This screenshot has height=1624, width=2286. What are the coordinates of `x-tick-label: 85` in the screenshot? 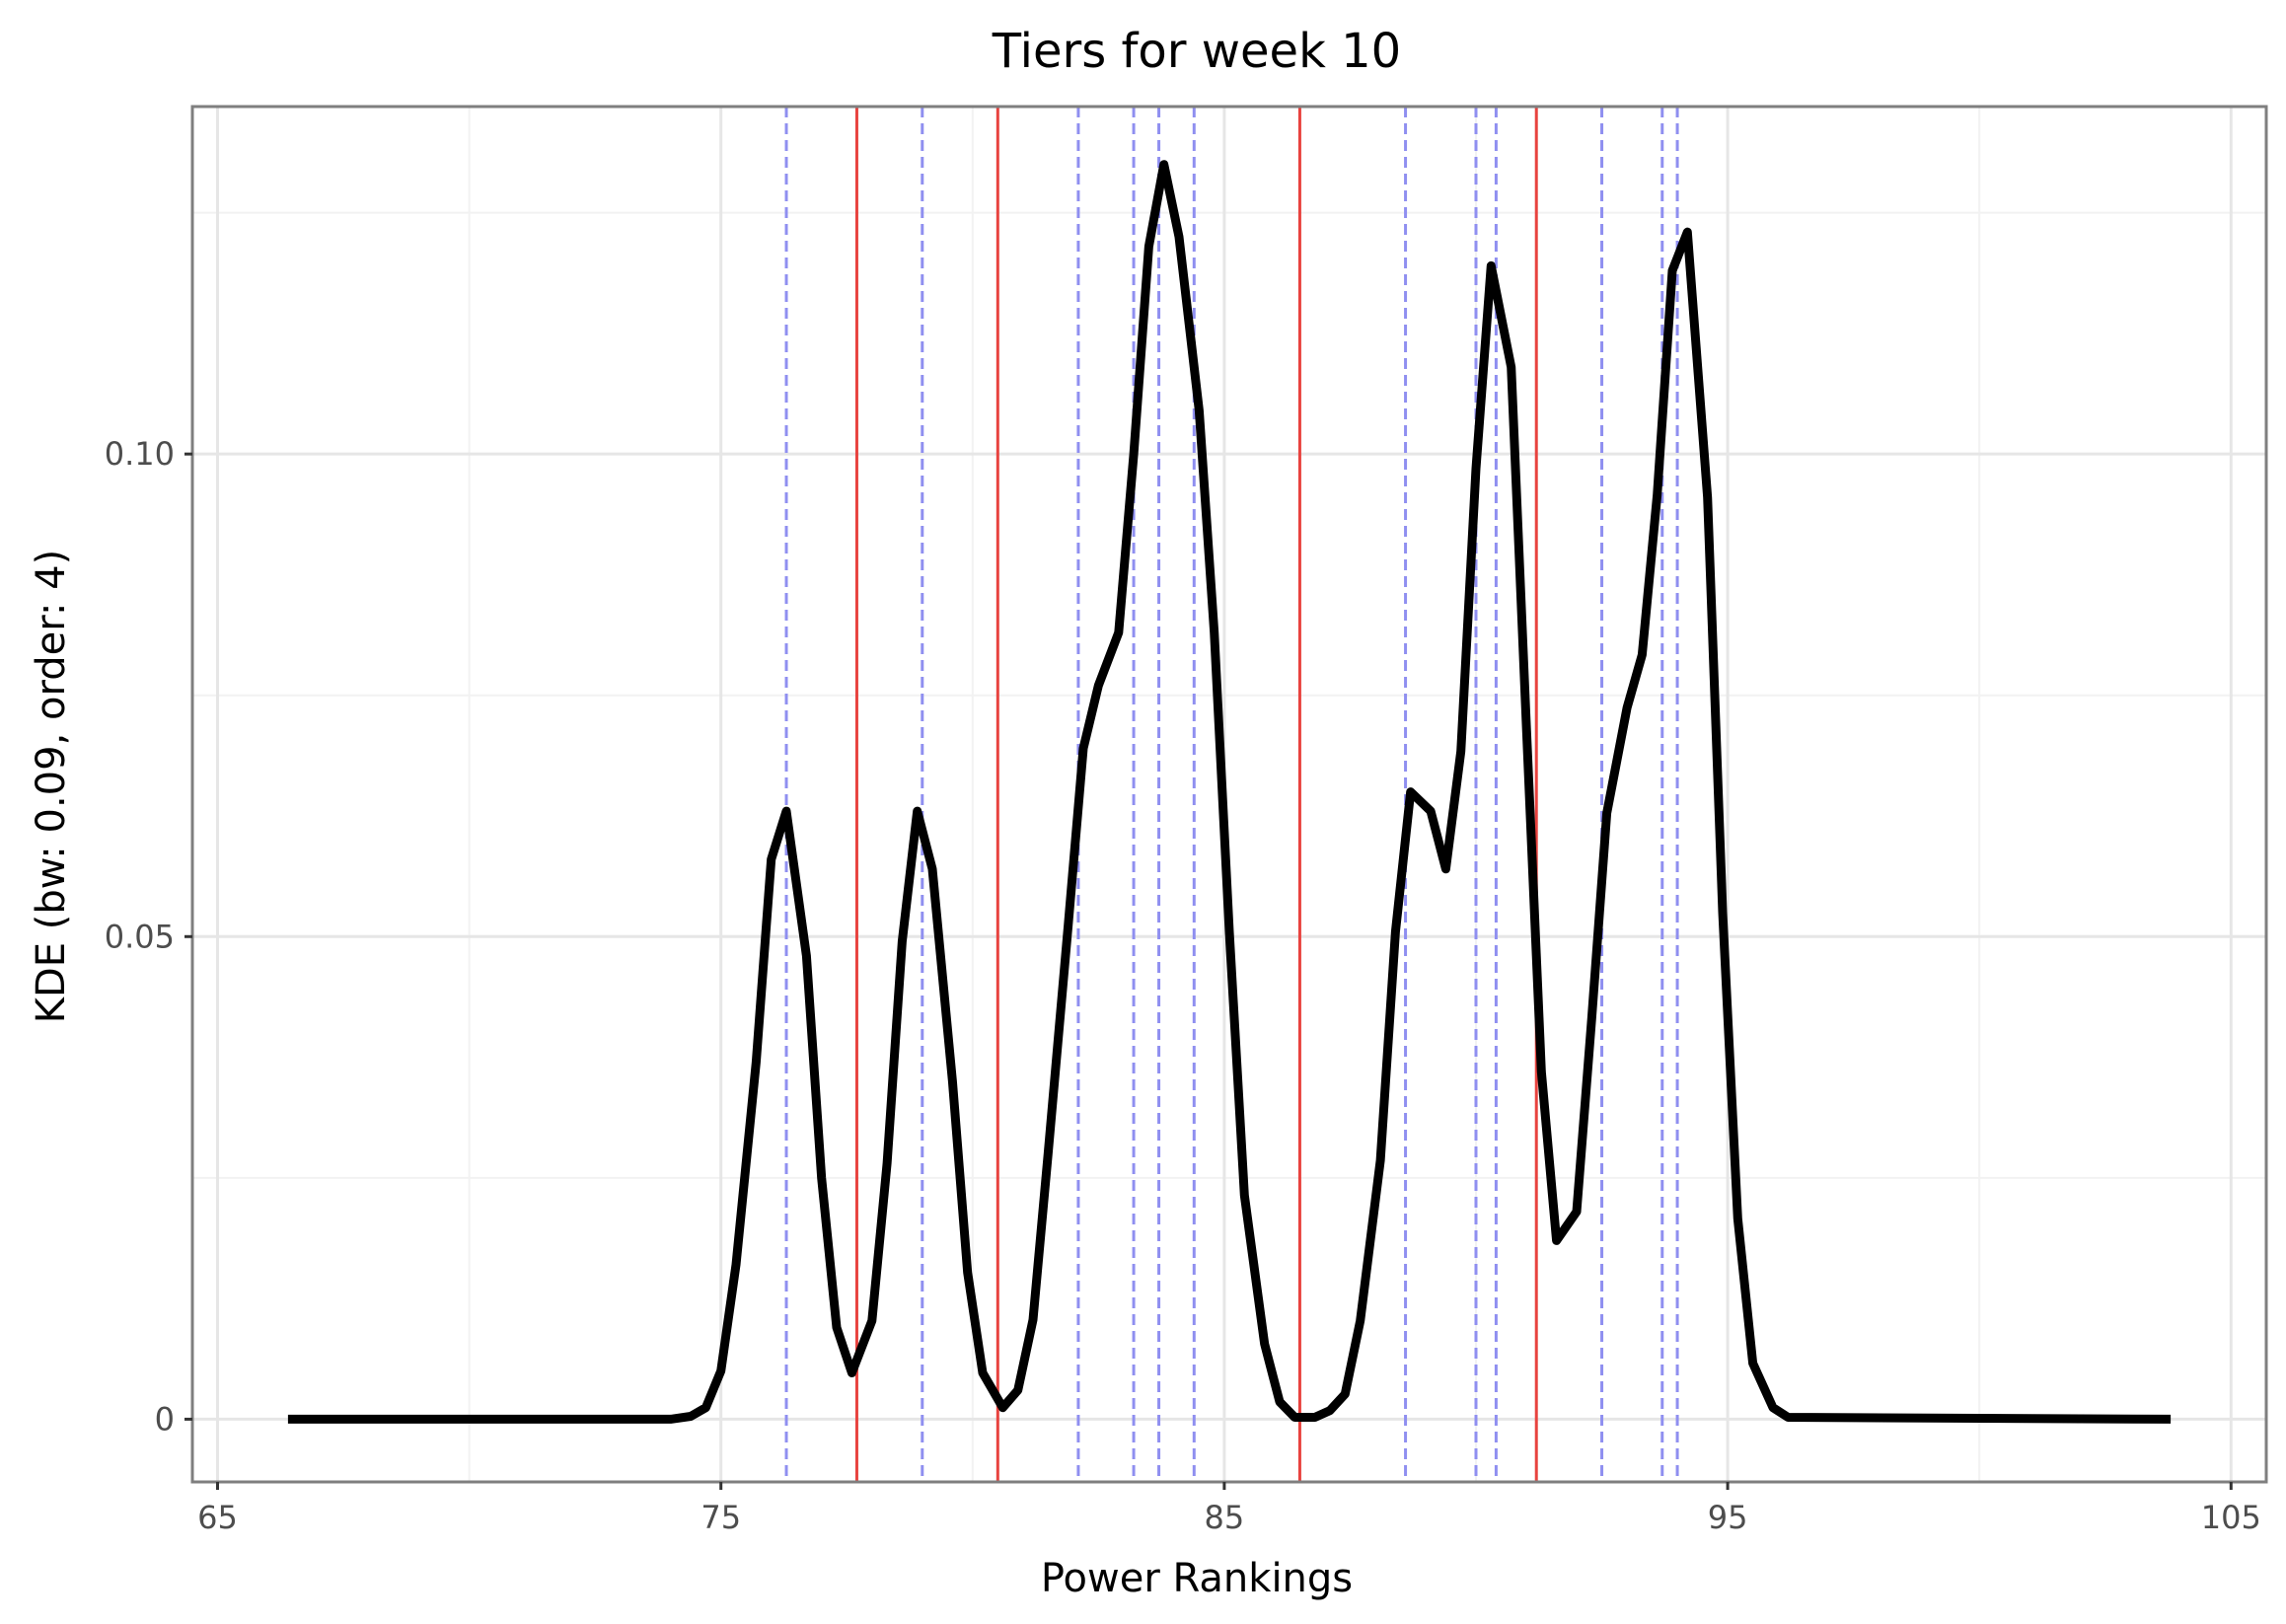 It's located at (1225, 1517).